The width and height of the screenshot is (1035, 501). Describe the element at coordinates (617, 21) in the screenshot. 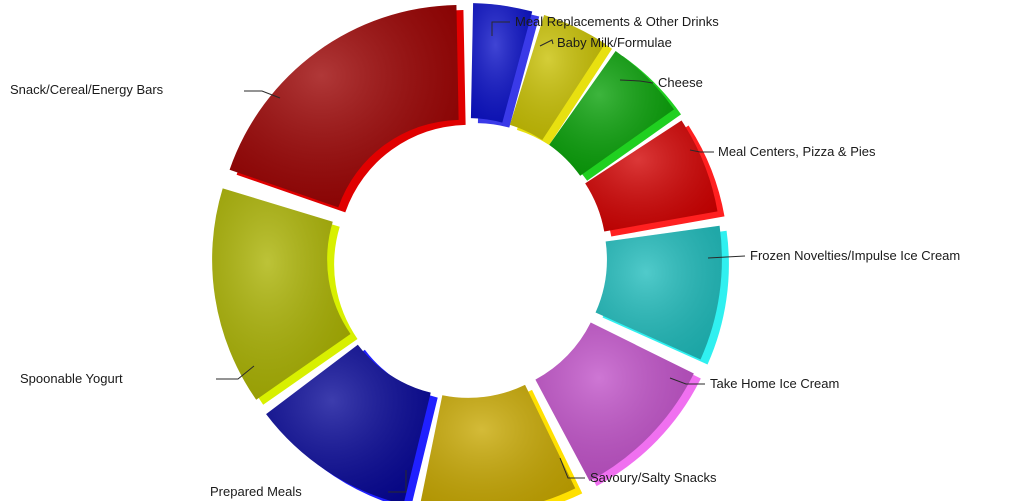

I see `slice-label: Meal Replacements & Other Drinks` at that location.